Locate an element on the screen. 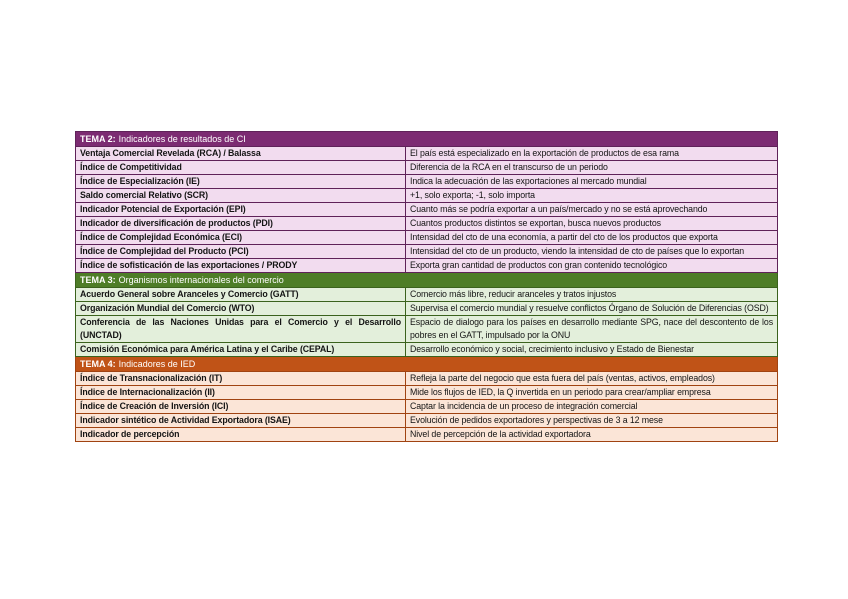 This screenshot has height=599, width=848. section-header-cell: TEMA 2: Indicadores de resultados de CI is located at coordinates (426, 139).